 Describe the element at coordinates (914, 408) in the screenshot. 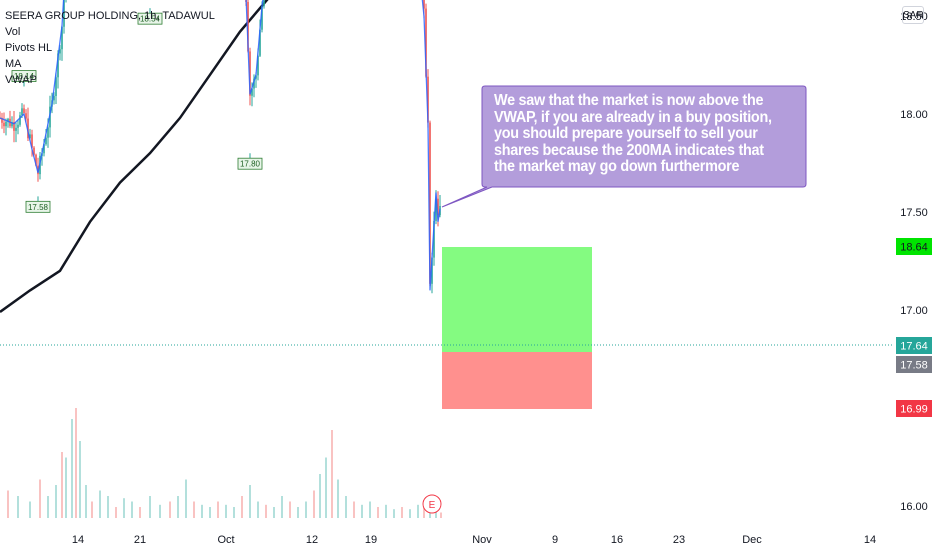

I see `stop-price-label: 16.99` at that location.